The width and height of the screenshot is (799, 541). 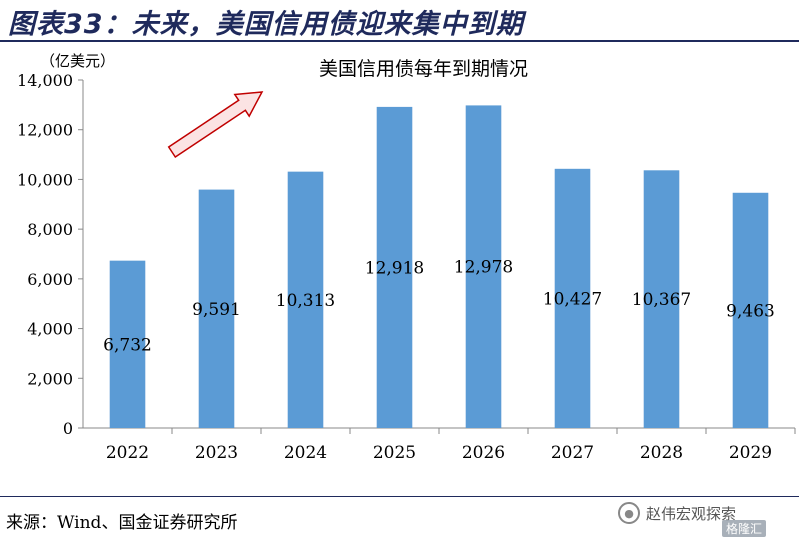 I want to click on data-label: 10,313, so click(x=305, y=301).